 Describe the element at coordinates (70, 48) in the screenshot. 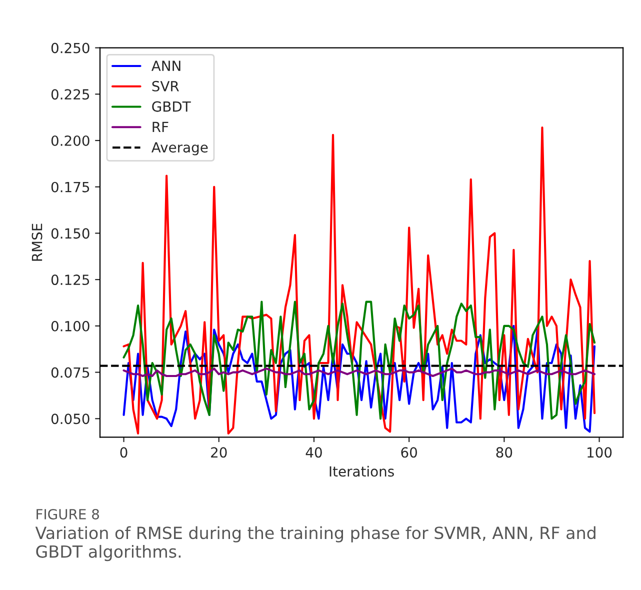

I see `y-tick-label: 0.250` at that location.